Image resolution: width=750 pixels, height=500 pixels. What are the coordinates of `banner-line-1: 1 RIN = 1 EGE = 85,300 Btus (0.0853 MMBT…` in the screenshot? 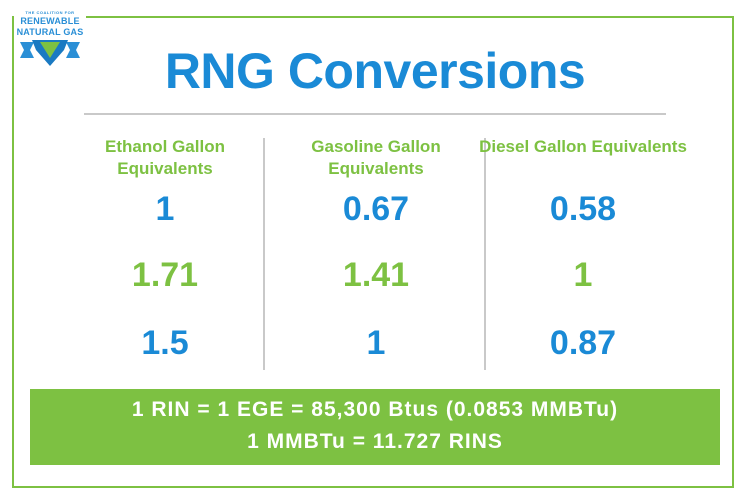 It's located at (375, 409).